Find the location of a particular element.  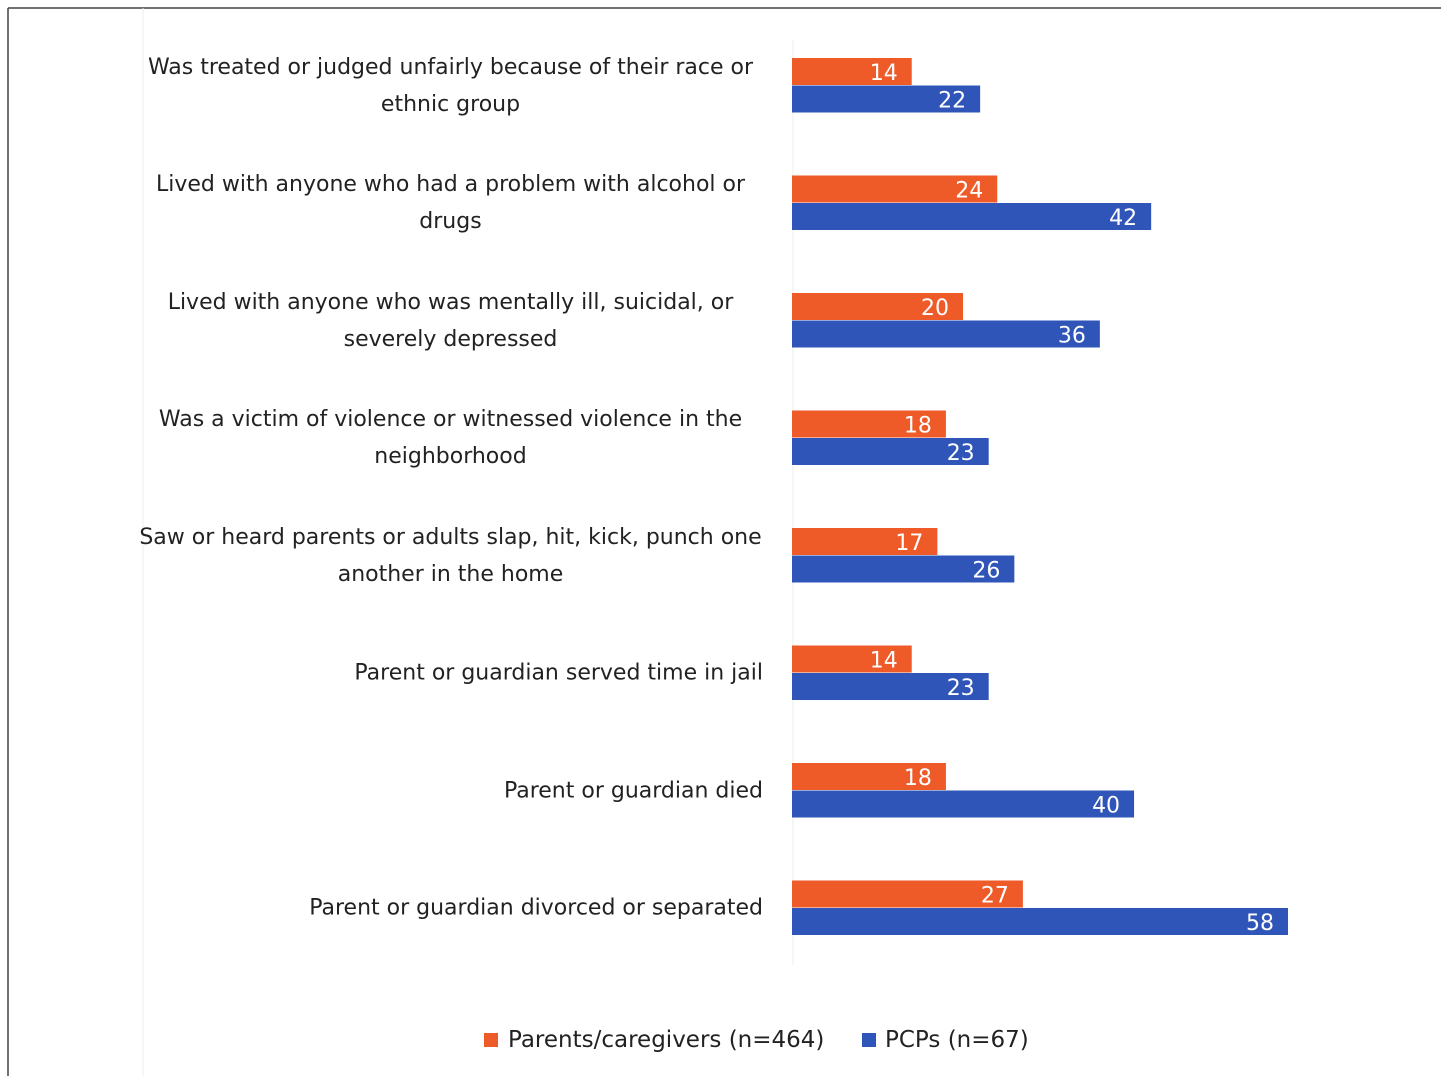

data-label: 26 is located at coordinates (986, 570).